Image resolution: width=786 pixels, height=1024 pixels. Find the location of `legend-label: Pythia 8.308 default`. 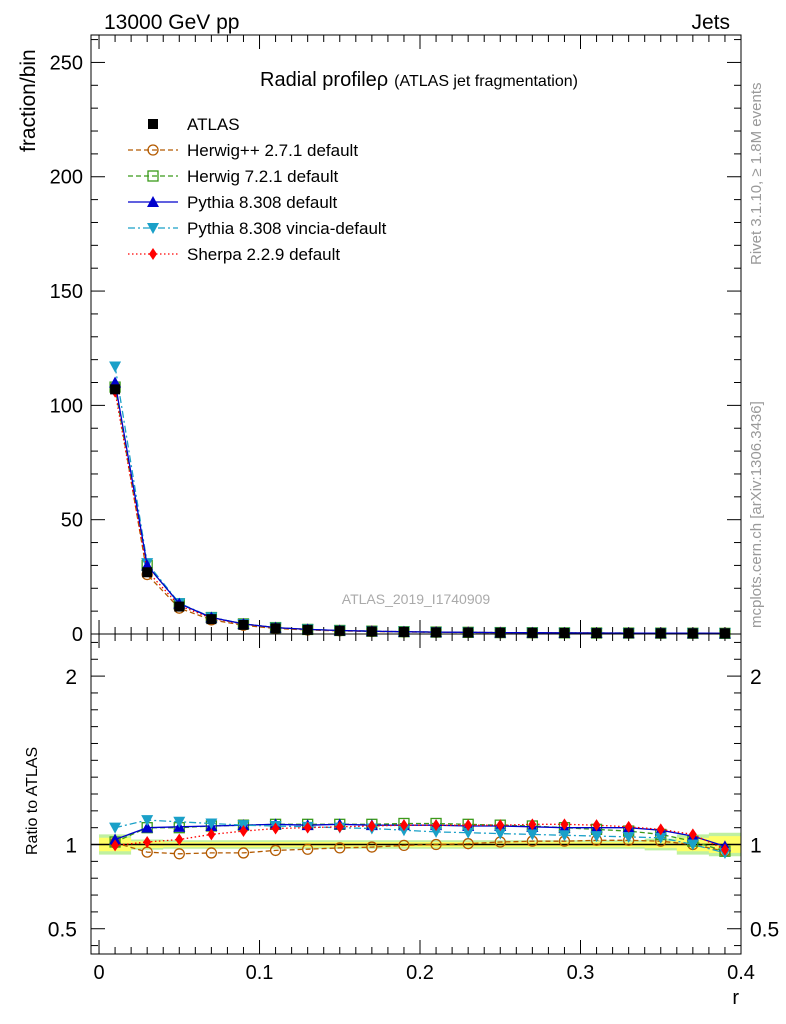

legend-label: Pythia 8.308 default is located at coordinates (262, 202).